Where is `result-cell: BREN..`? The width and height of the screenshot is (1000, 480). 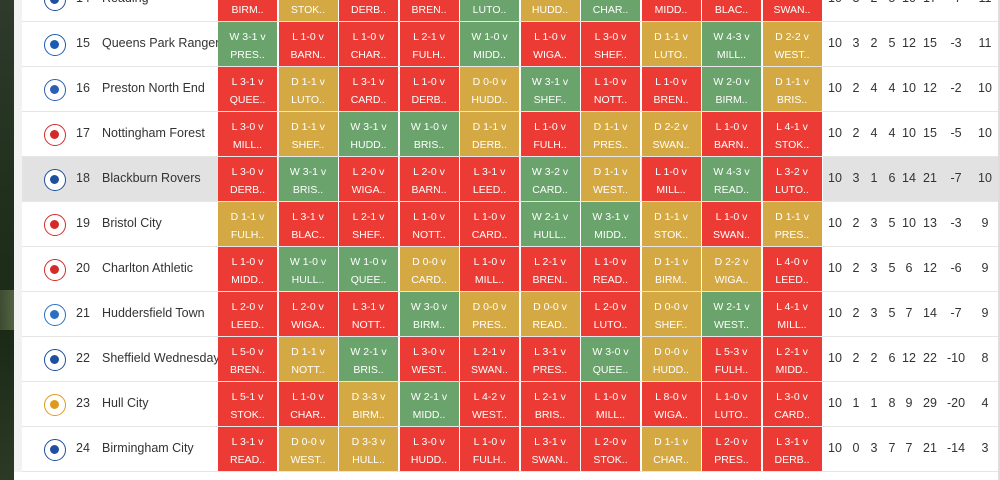
result-cell: BREN.. is located at coordinates (429, 10).